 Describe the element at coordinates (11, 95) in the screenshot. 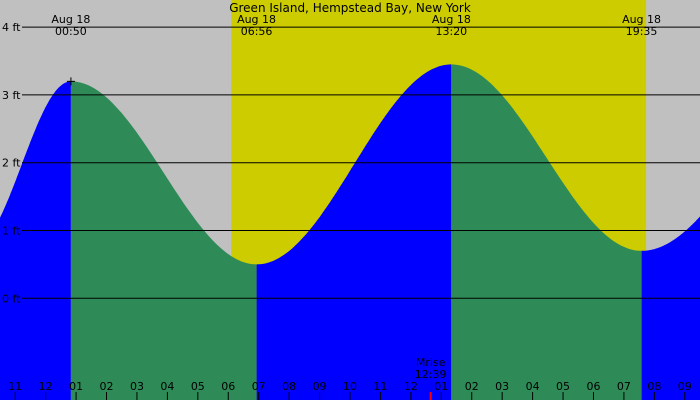

I see `y-tick-label: 3 ft` at that location.